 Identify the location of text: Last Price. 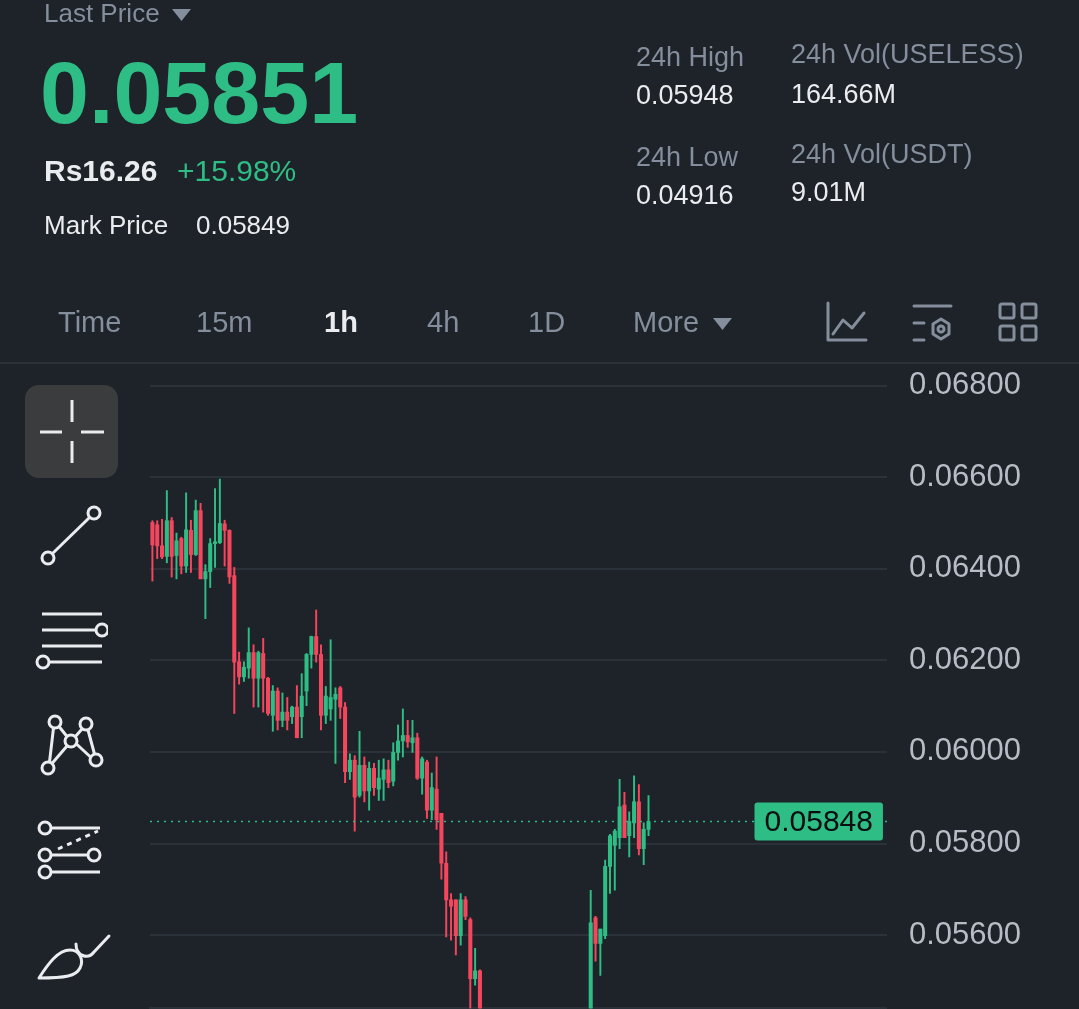
(102, 14).